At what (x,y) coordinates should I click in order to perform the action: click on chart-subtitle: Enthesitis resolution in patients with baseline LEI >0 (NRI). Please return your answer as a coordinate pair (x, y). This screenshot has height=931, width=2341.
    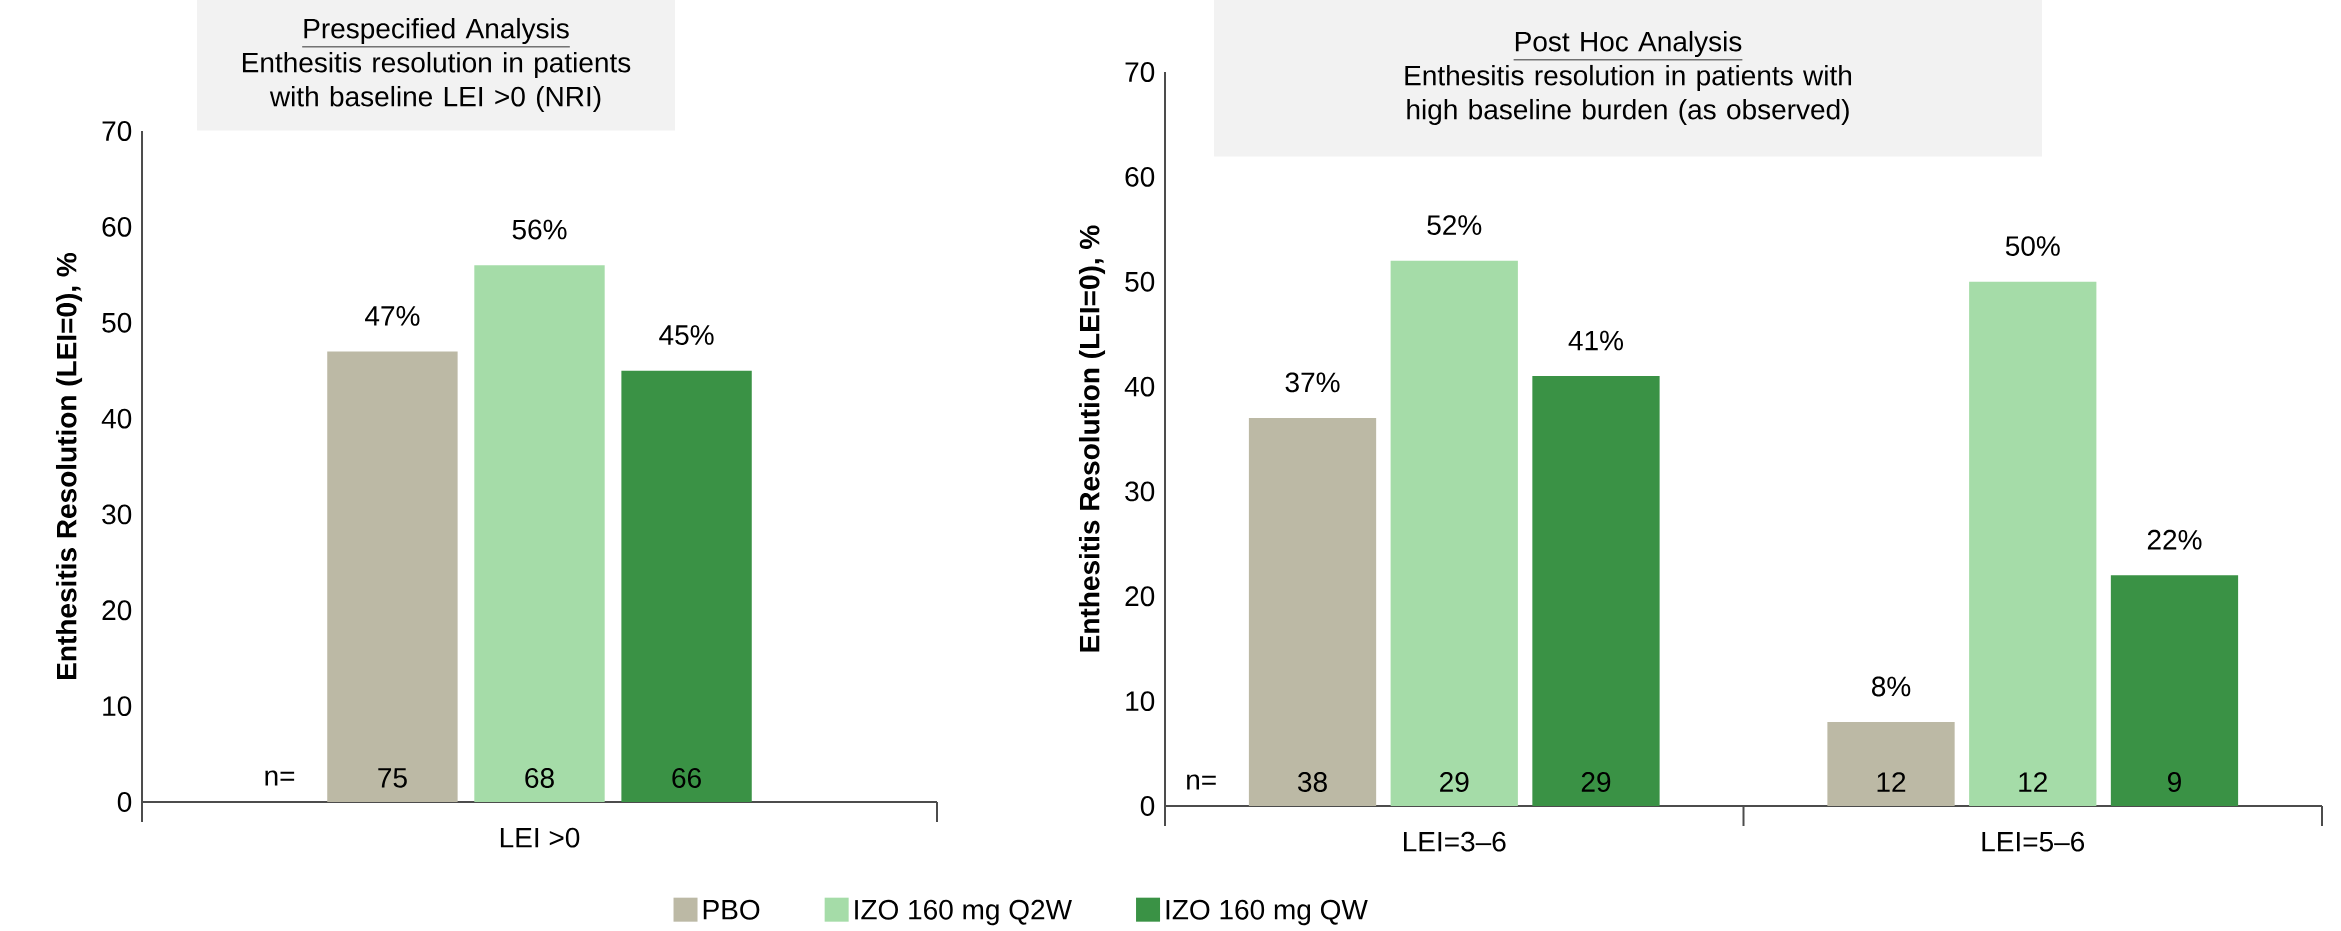
    Looking at the image, I should click on (436, 82).